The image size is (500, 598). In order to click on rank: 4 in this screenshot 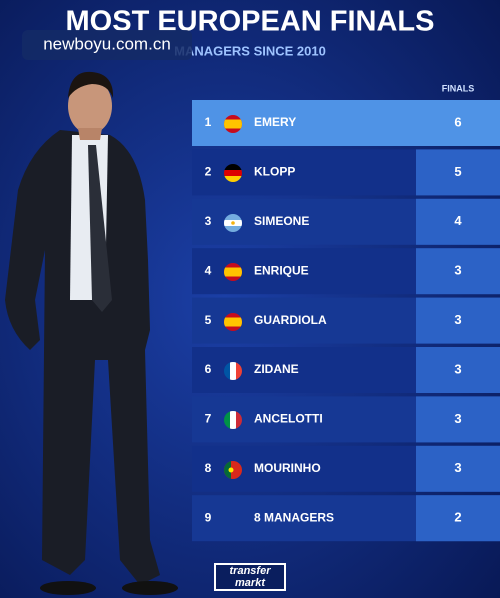, I will do `click(208, 270)`.